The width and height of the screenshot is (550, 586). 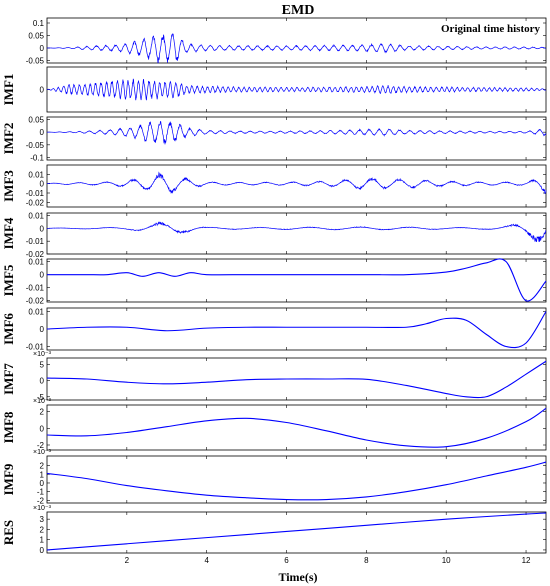 I want to click on x-tick-label: 8, so click(x=366, y=560).